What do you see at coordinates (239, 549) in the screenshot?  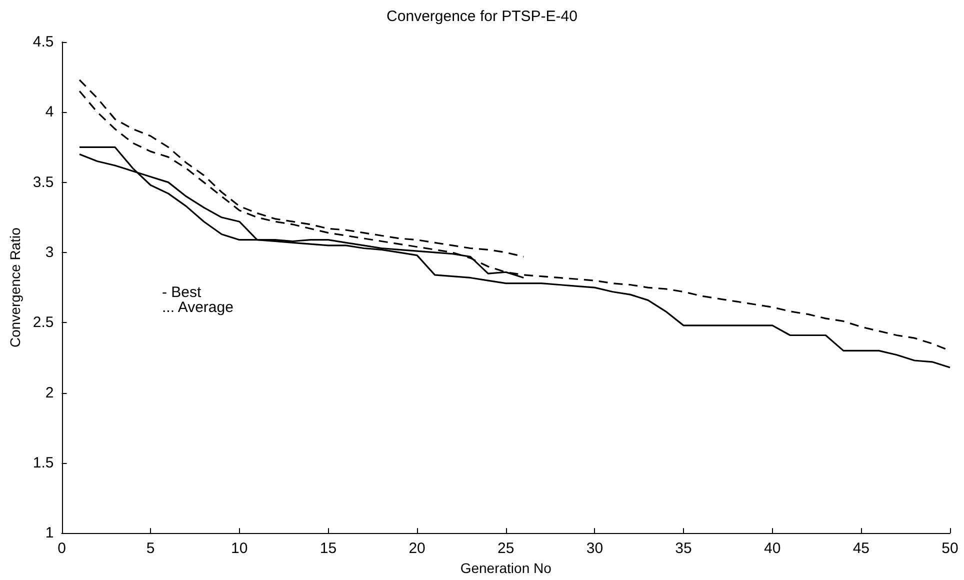 I see `x-tick-label: 10` at bounding box center [239, 549].